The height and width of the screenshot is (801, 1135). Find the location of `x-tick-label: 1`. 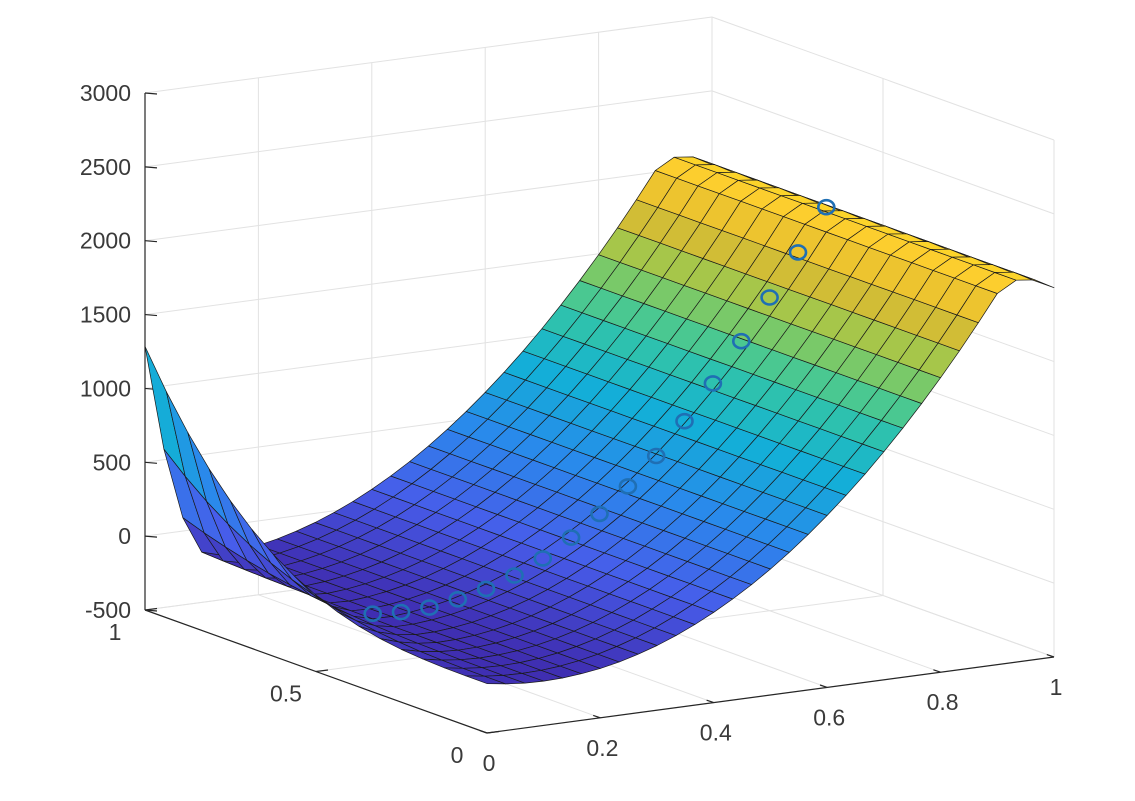

x-tick-label: 1 is located at coordinates (1056, 687).